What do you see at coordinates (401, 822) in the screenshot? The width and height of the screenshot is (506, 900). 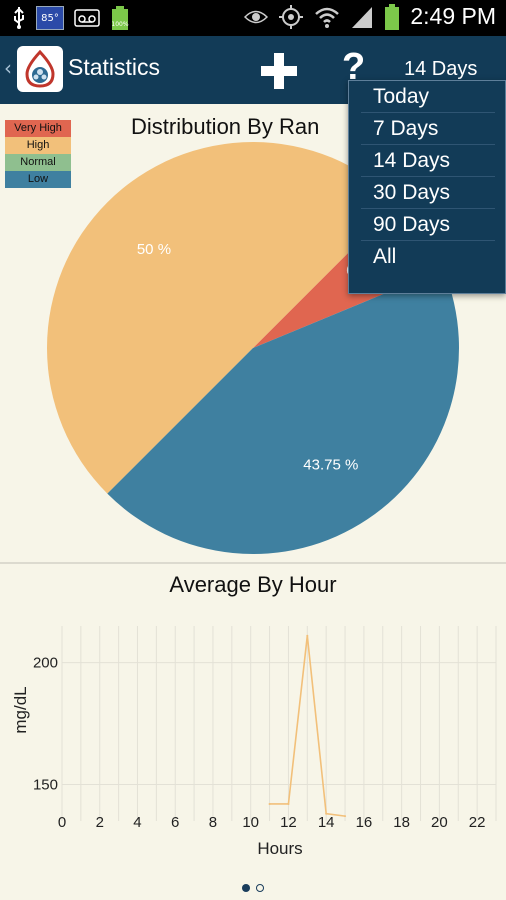 I see `x-tick-label: 18` at bounding box center [401, 822].